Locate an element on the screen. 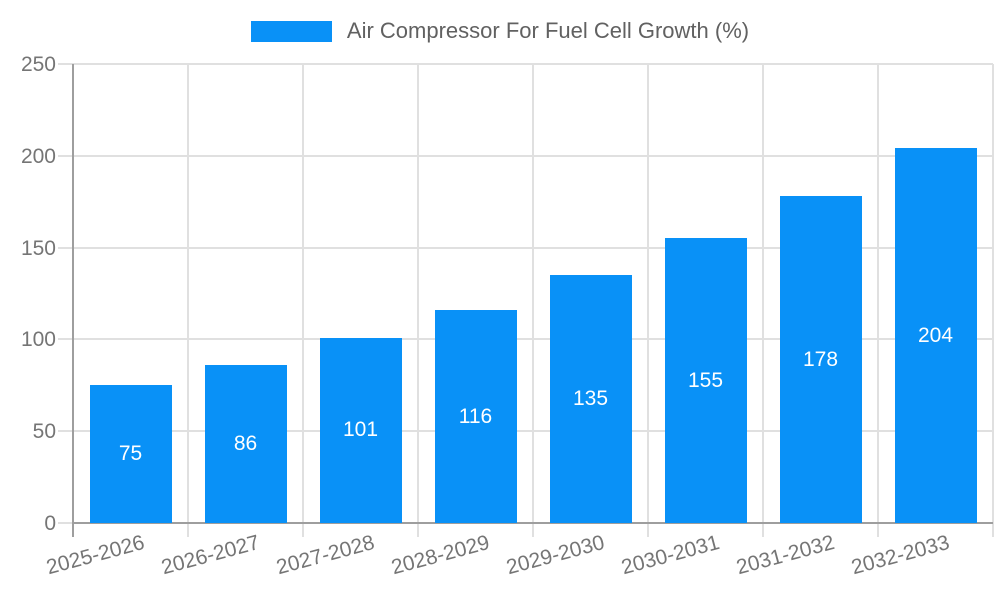  bar-value-label: 155 is located at coordinates (705, 380).